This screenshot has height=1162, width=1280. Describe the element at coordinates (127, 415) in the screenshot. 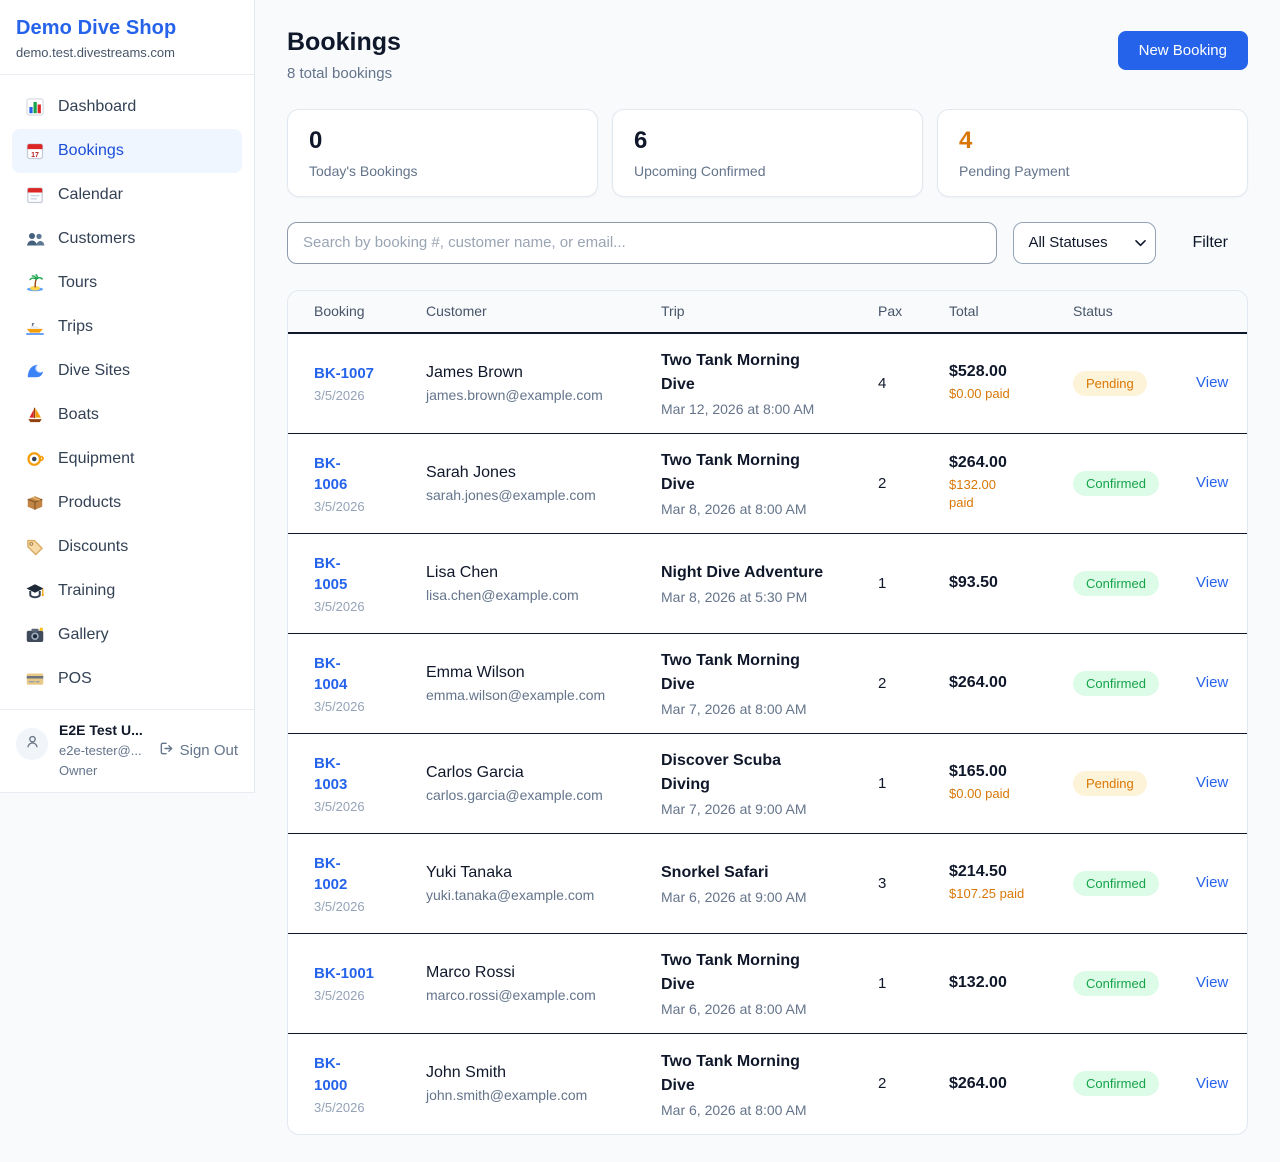

I see `sidebar-item-boats: Boats` at that location.